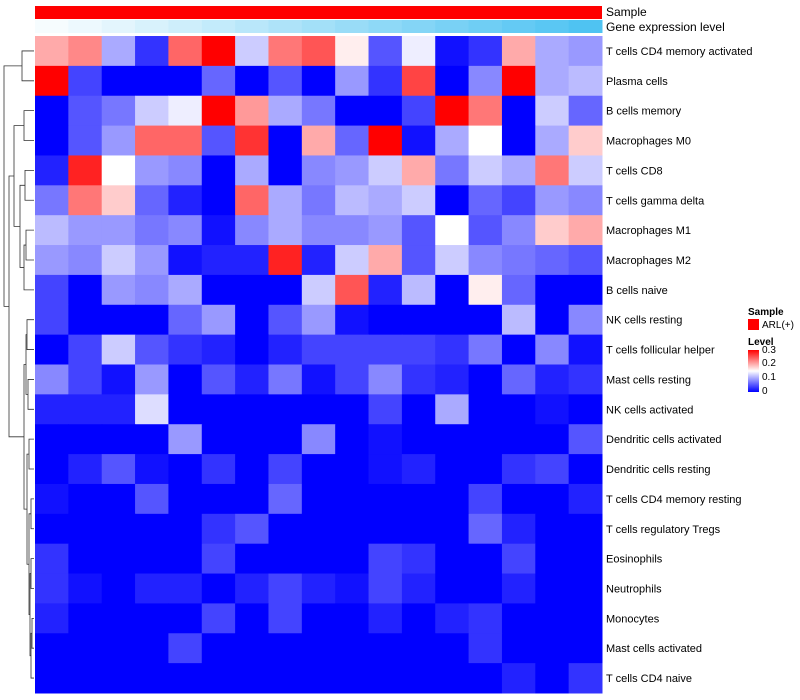 The height and width of the screenshot is (700, 800). What do you see at coordinates (318, 12) in the screenshot?
I see `sample-annotation-bar` at bounding box center [318, 12].